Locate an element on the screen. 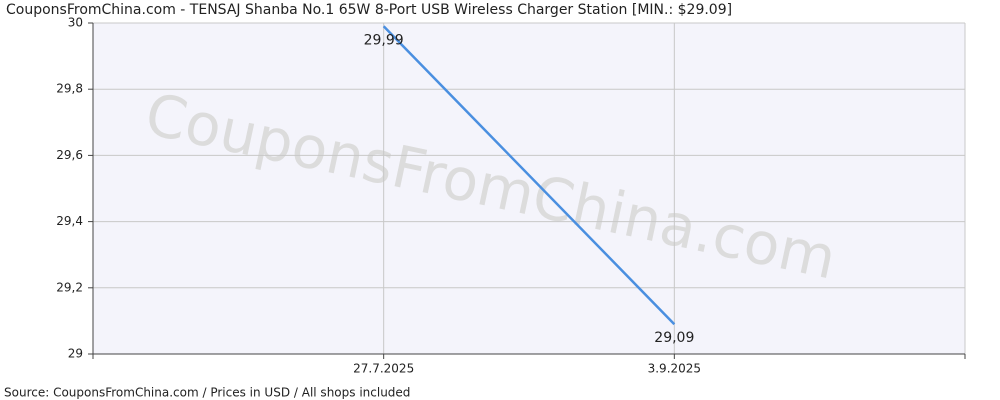  x-tick-label: 27.7.2025 is located at coordinates (383, 369).